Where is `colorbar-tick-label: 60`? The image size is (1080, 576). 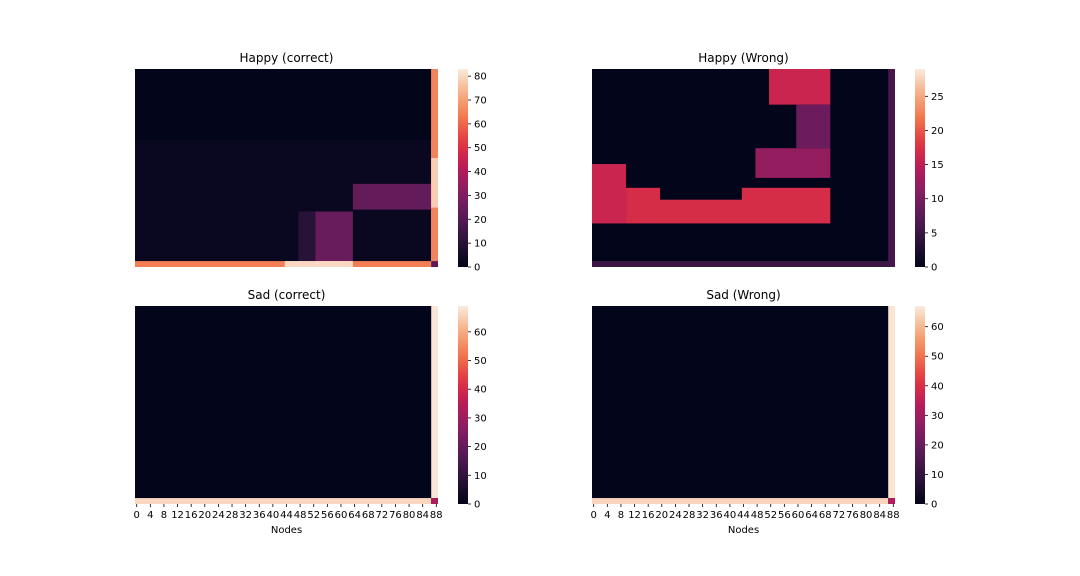
colorbar-tick-label: 60 is located at coordinates (937, 327).